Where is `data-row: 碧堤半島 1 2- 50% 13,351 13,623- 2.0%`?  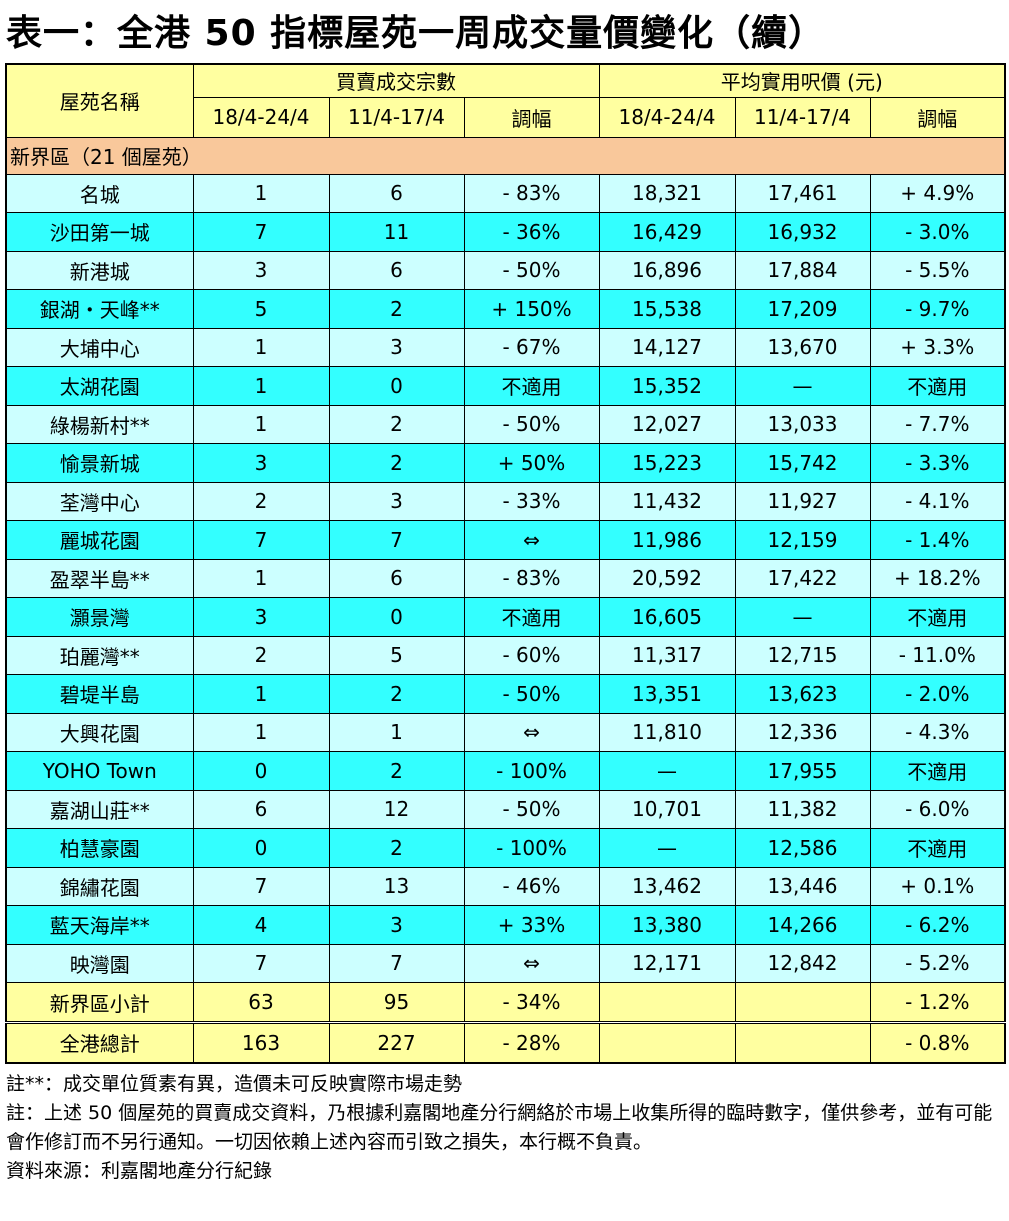
data-row: 碧堤半島 1 2- 50% 13,351 13,623- 2.0% is located at coordinates (505, 694).